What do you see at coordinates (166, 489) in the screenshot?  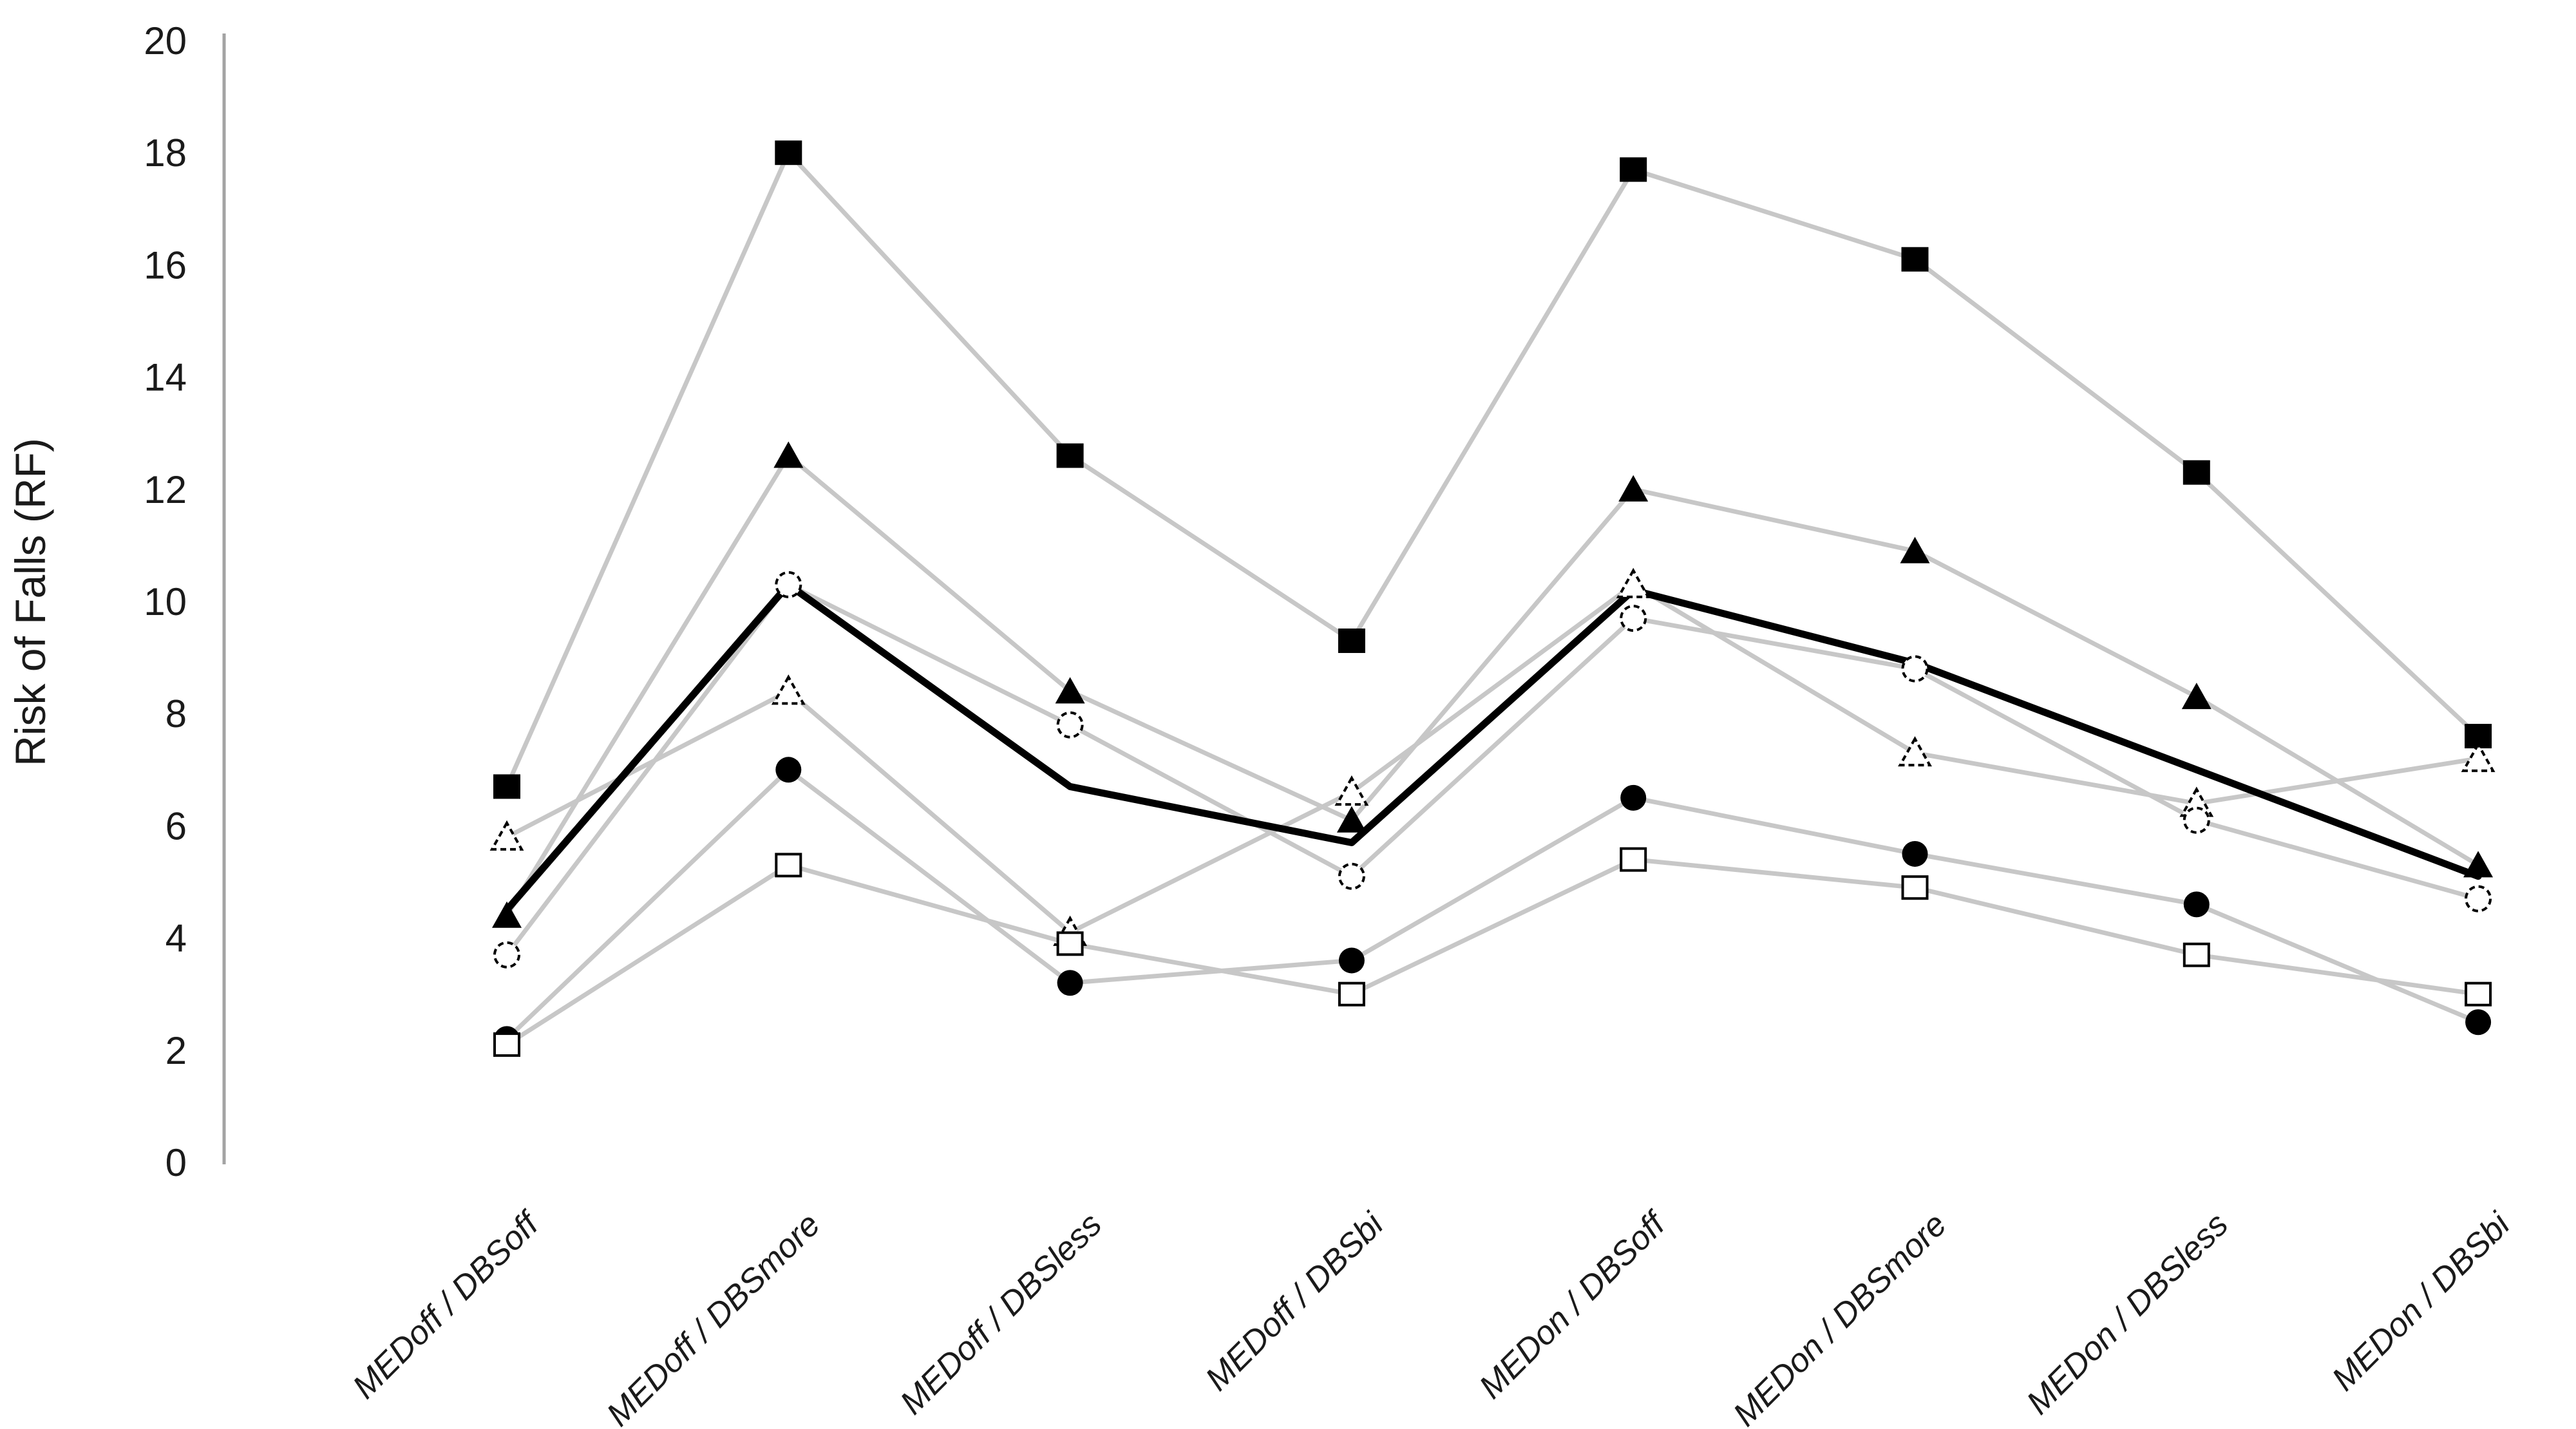 I see `y-tick-12: 12` at bounding box center [166, 489].